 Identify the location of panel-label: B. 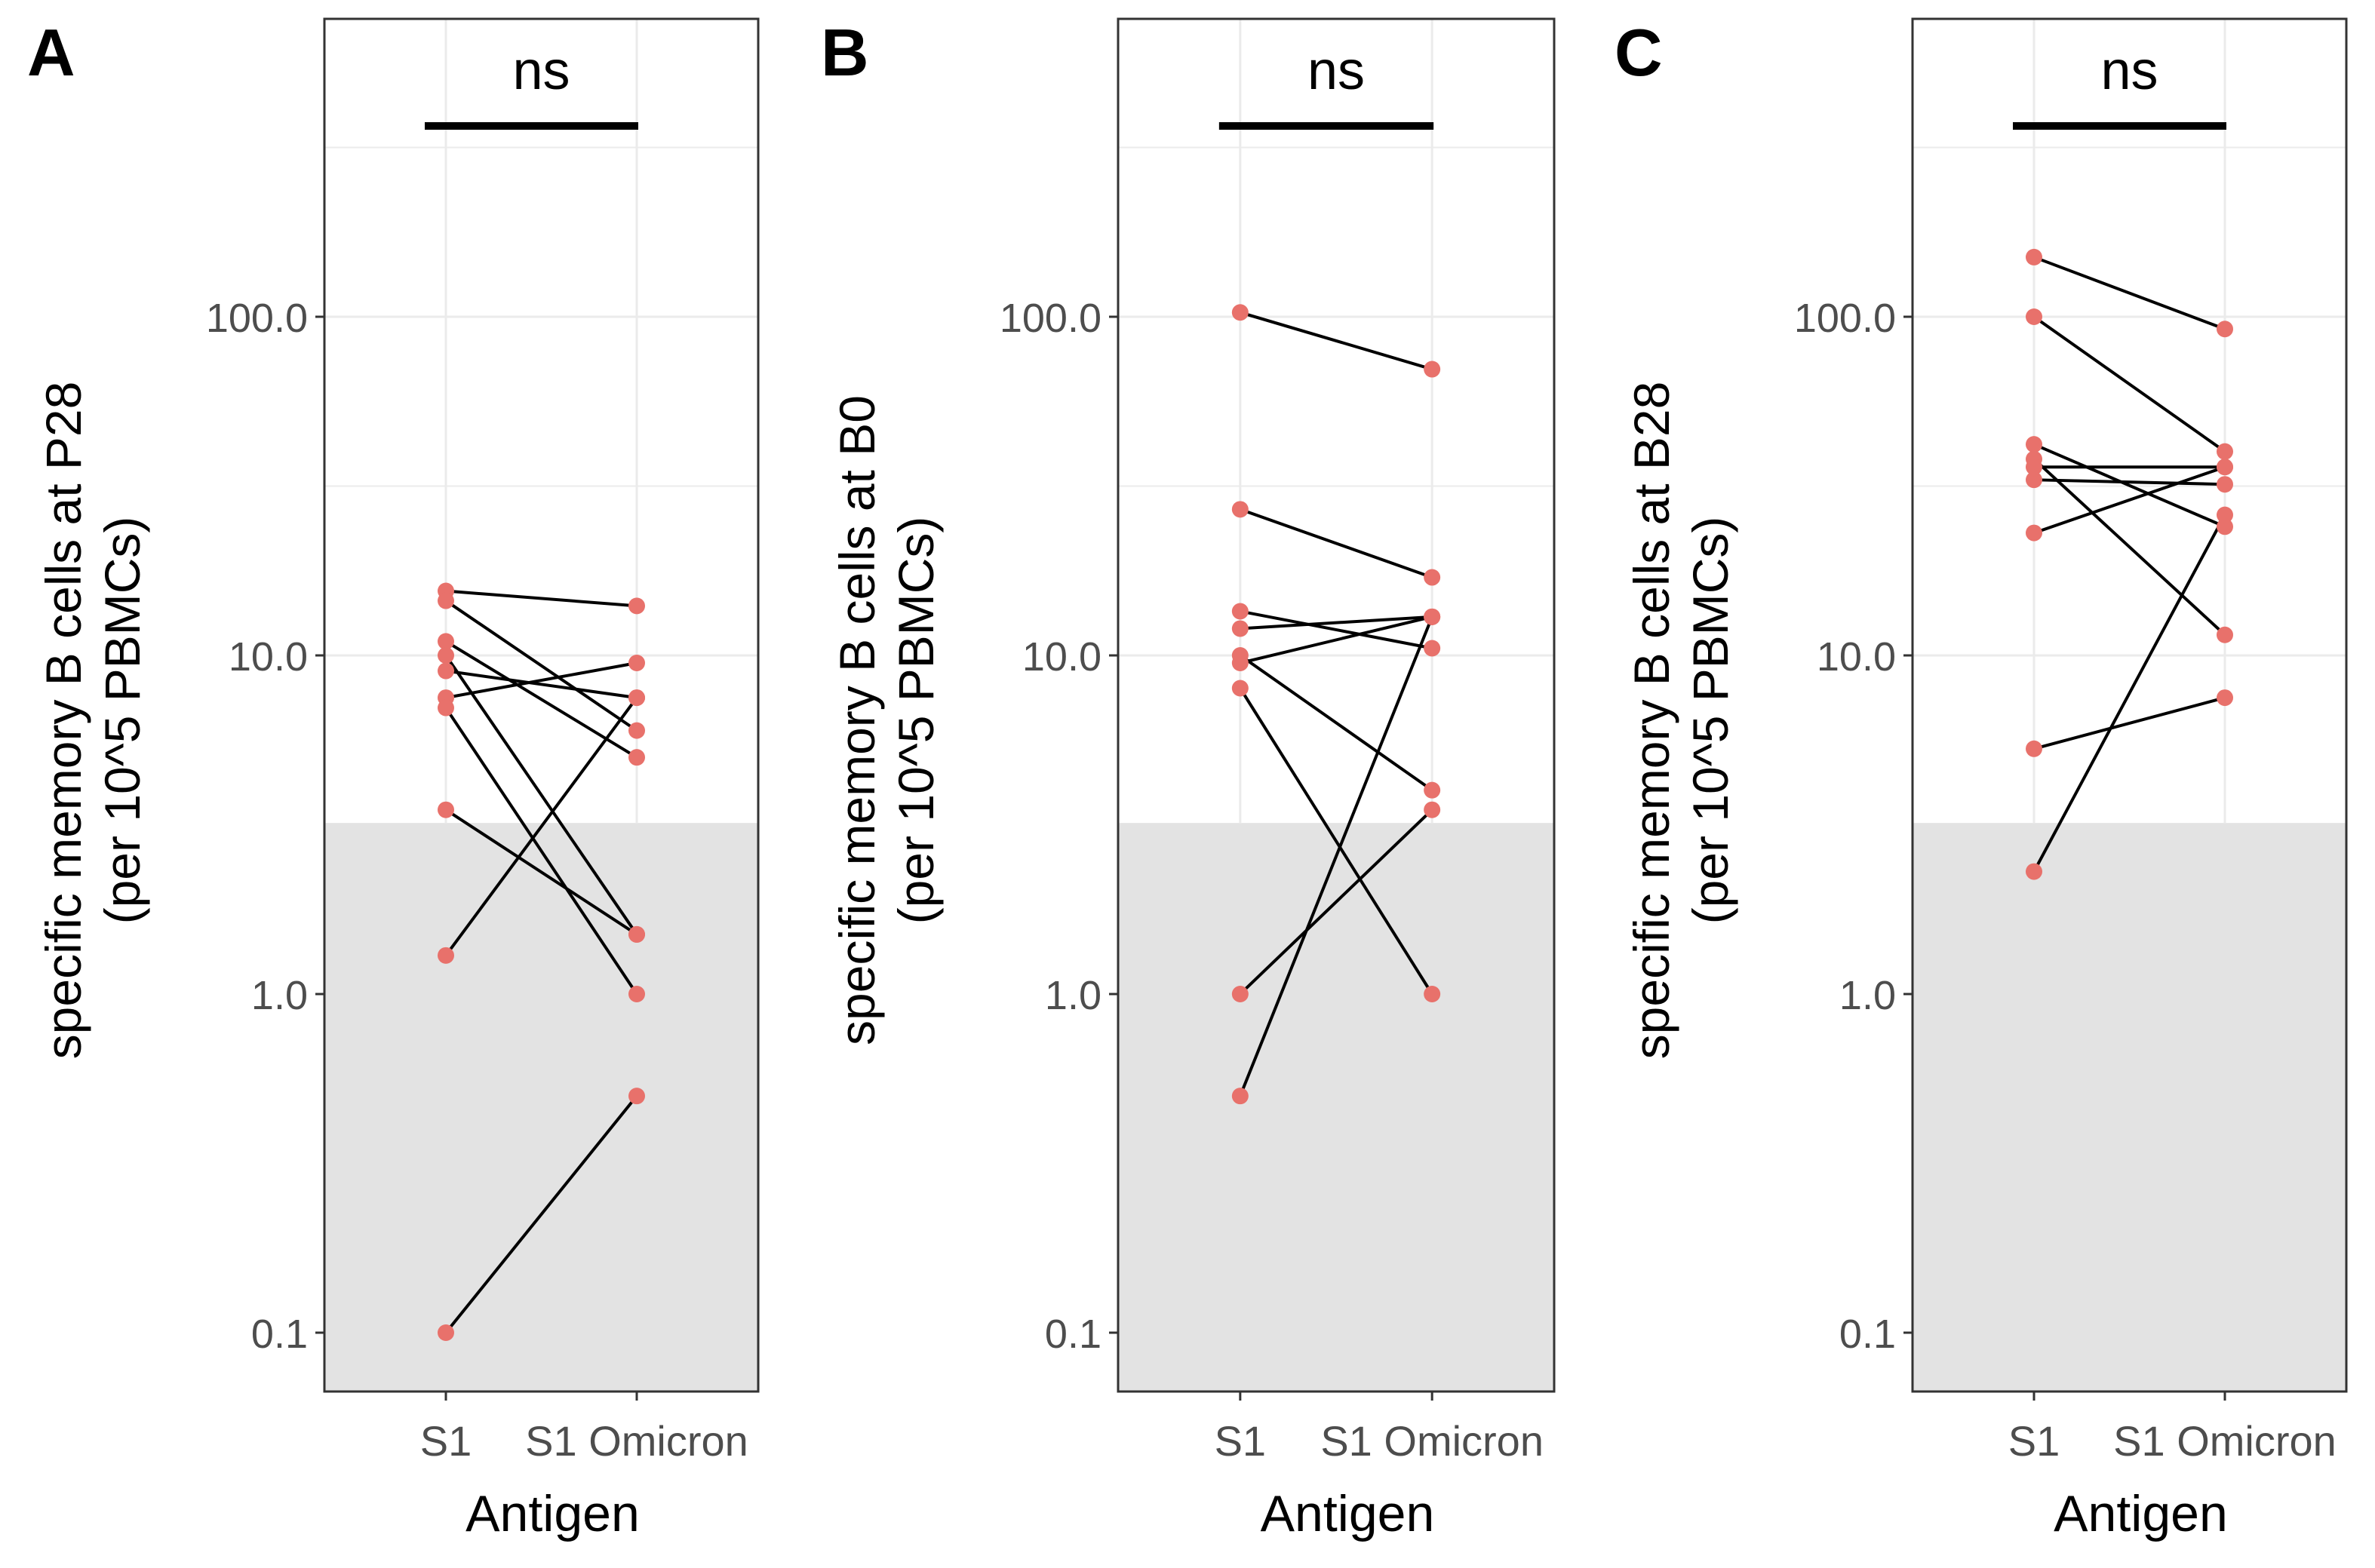
(845, 52).